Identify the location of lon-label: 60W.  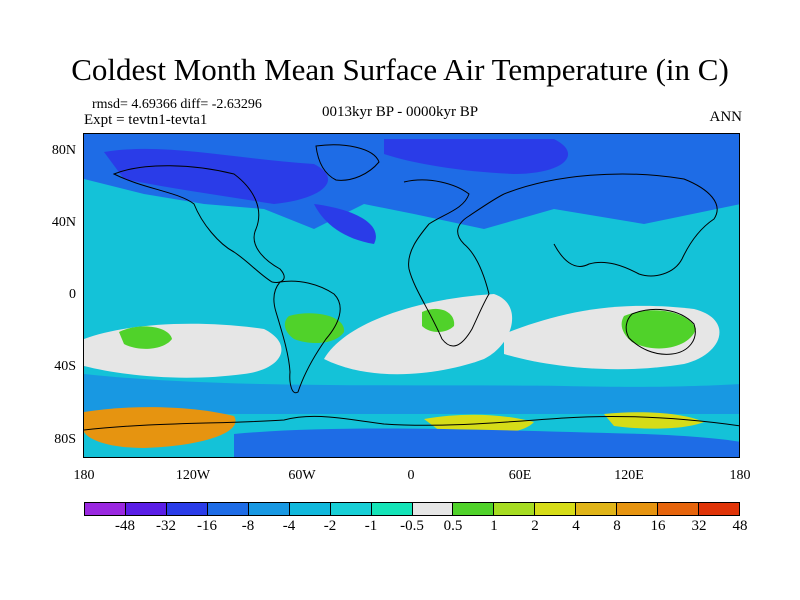
(302, 475).